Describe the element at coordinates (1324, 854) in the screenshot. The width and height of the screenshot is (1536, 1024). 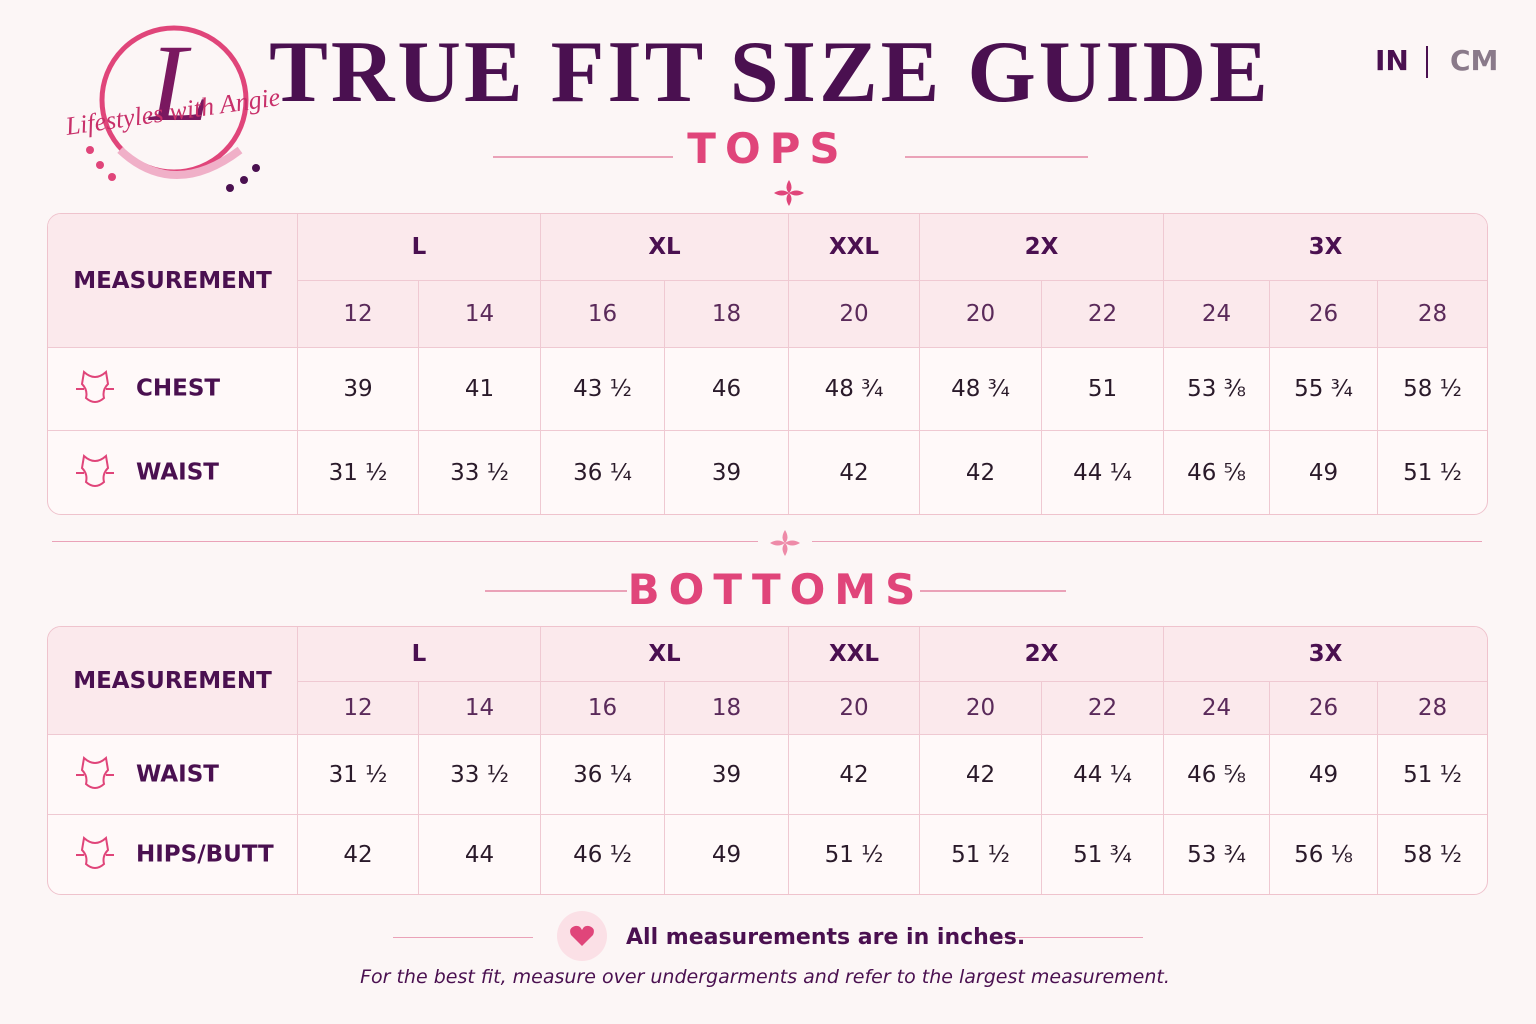
I see `cell: 56 ⅛` at that location.